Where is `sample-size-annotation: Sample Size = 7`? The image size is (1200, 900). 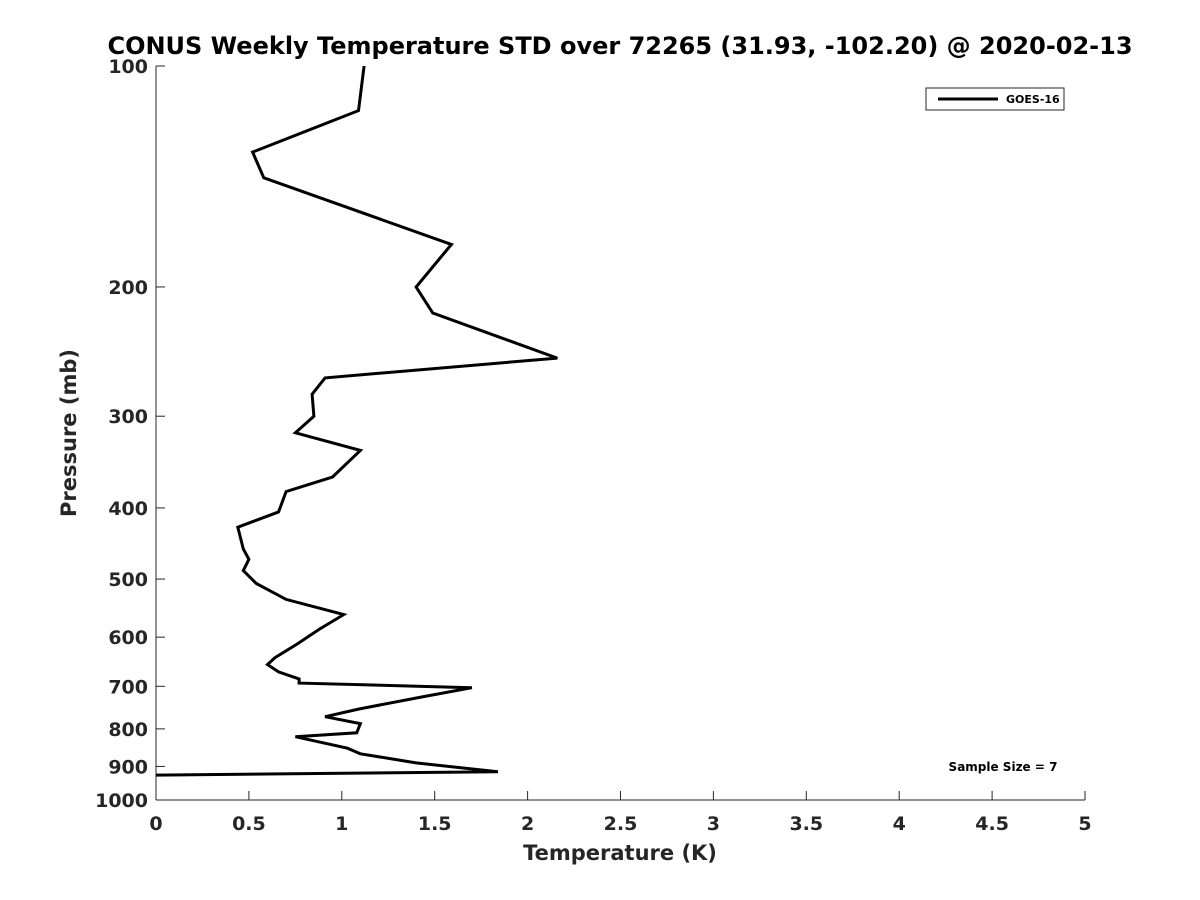 sample-size-annotation: Sample Size = 7 is located at coordinates (1003, 767).